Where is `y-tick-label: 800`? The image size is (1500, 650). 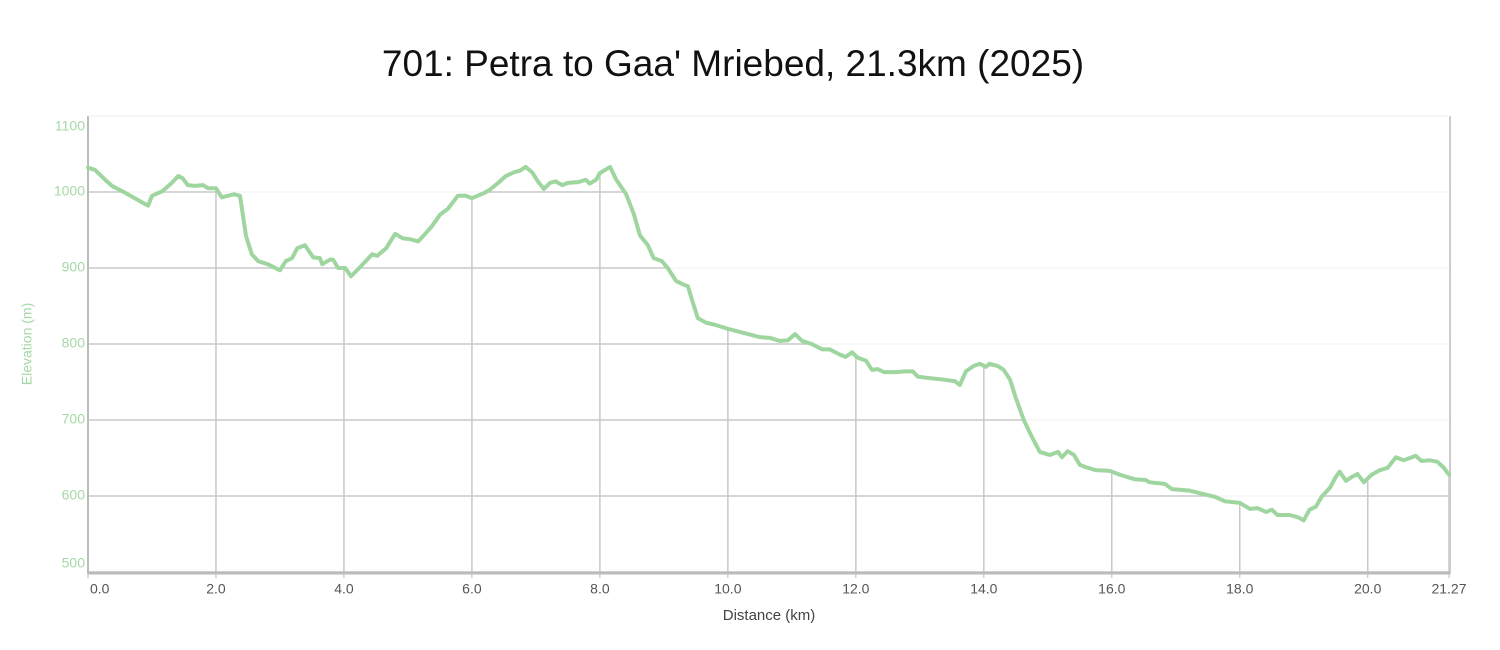
y-tick-label: 800 is located at coordinates (74, 343).